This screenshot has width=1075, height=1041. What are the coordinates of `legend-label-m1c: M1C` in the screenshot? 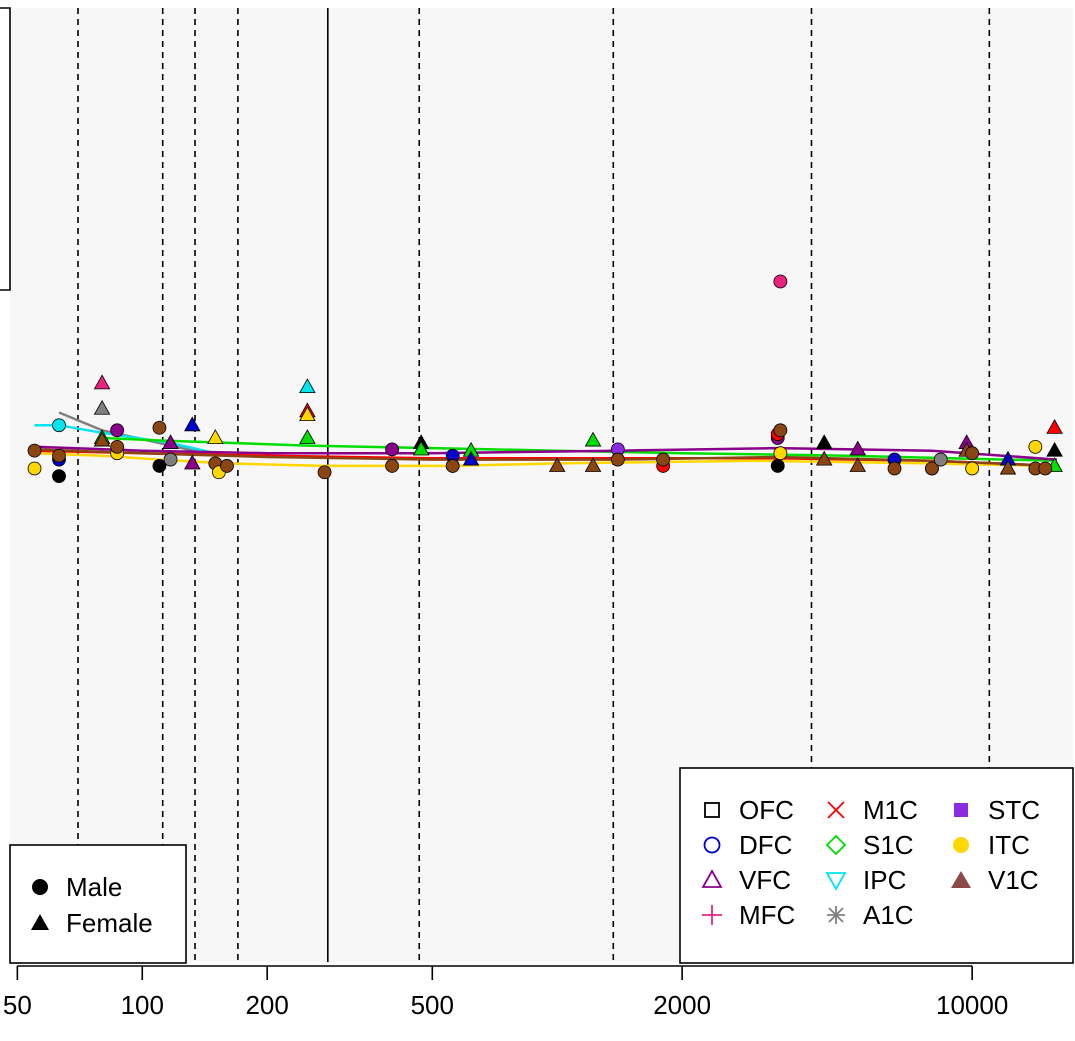 It's located at (890, 810).